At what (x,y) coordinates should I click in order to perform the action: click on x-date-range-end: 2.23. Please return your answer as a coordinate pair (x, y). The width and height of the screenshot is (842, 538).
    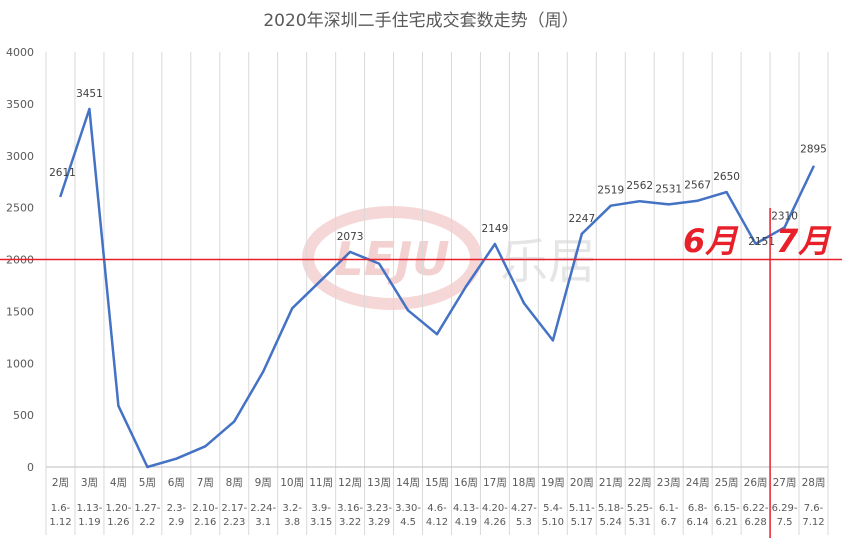
    Looking at the image, I should click on (234, 522).